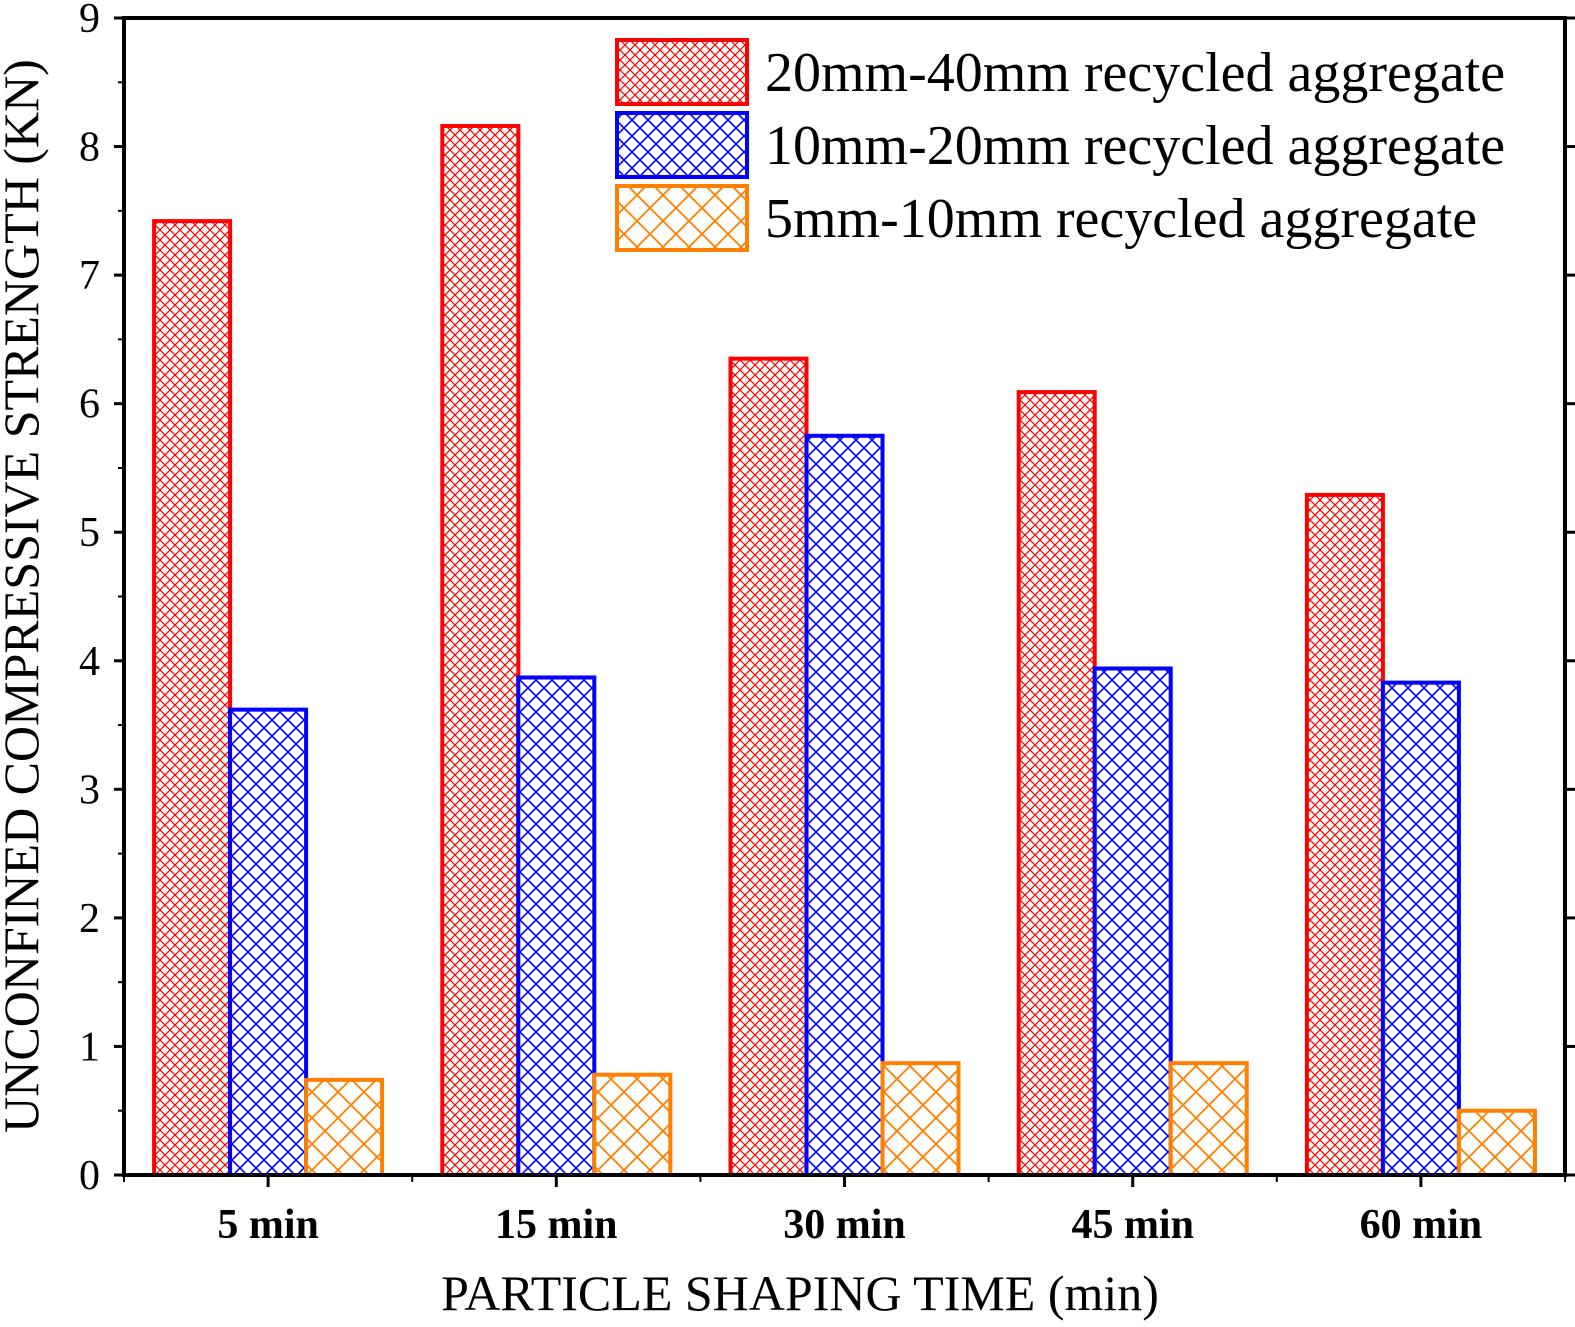 The image size is (1575, 1327). I want to click on y-tick-label-0: 0, so click(89, 1176).